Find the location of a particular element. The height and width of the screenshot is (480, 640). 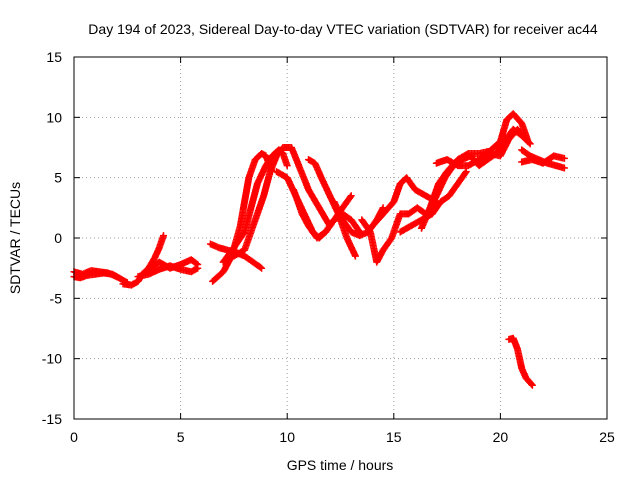

x-tick-label: 20 is located at coordinates (501, 437).